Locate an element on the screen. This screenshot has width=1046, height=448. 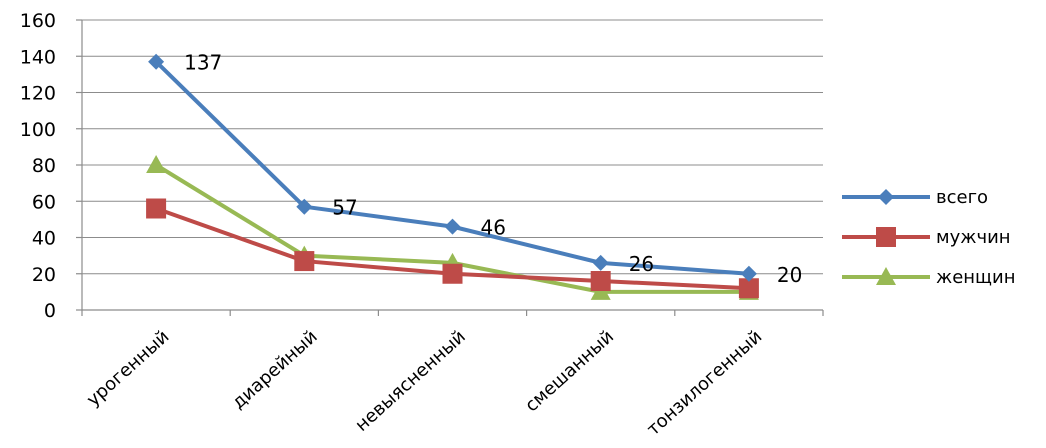
data-label: 20 is located at coordinates (789, 275).